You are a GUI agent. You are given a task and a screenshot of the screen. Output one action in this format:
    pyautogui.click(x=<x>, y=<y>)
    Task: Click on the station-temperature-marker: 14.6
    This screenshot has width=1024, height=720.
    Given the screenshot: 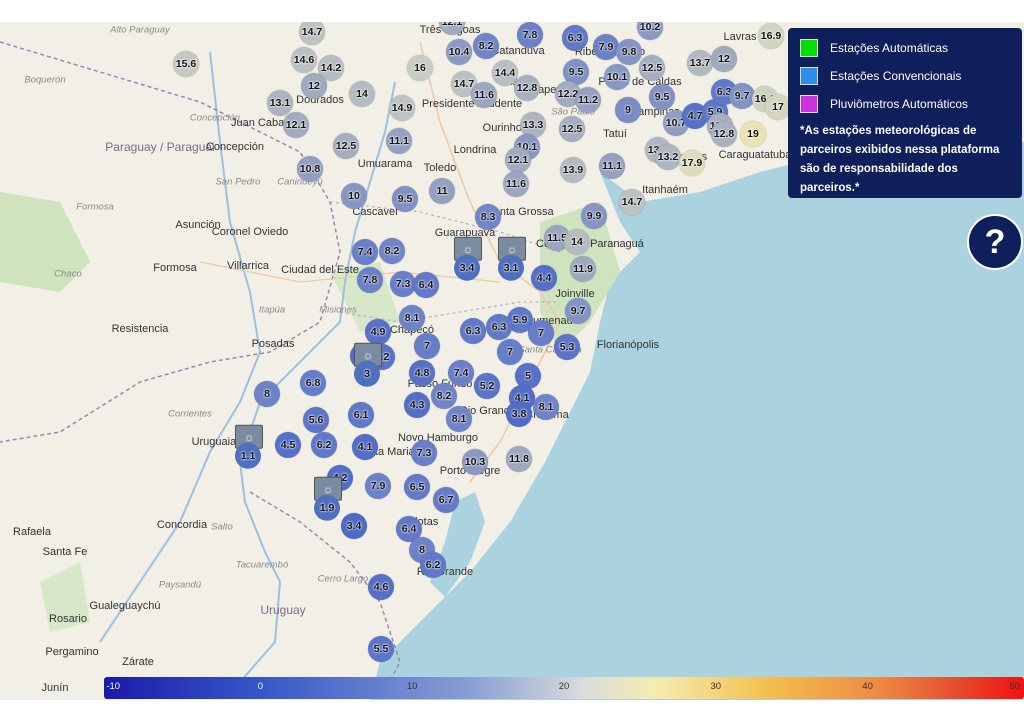 What is the action you would take?
    pyautogui.click(x=304, y=60)
    